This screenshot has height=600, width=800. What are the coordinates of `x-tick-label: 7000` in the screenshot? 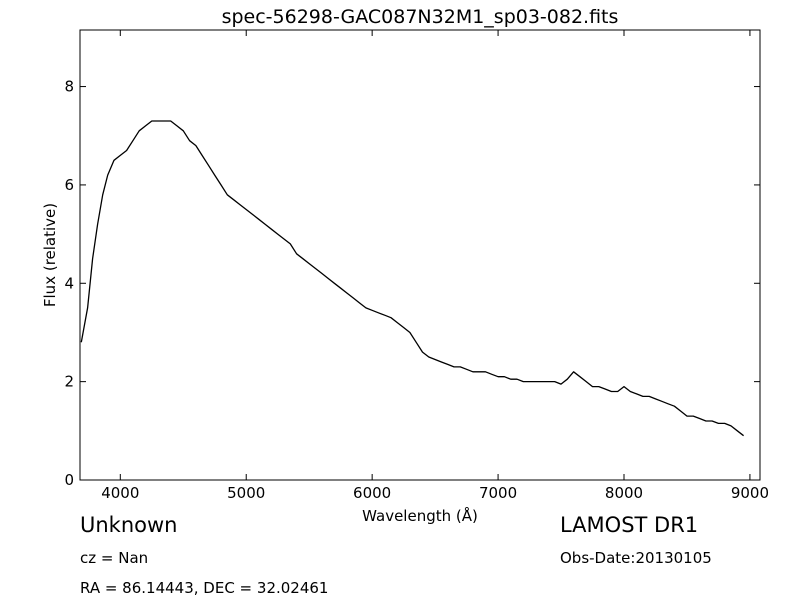 It's located at (498, 493).